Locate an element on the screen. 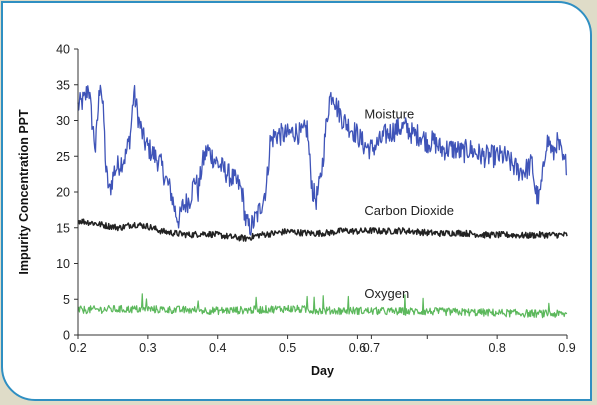 The width and height of the screenshot is (597, 405). y-tick-label: 25 is located at coordinates (63, 157).